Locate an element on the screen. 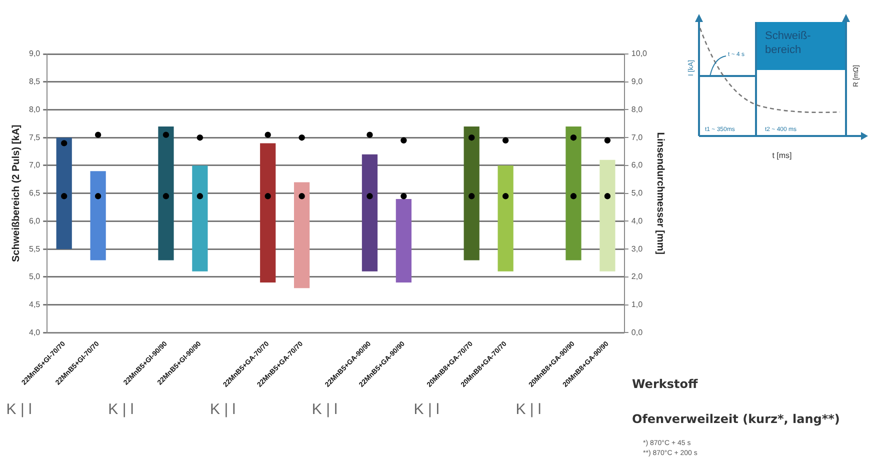 This screenshot has width=888, height=464. text: Ofenverweilzeit (kurz*, lang**) is located at coordinates (736, 419).